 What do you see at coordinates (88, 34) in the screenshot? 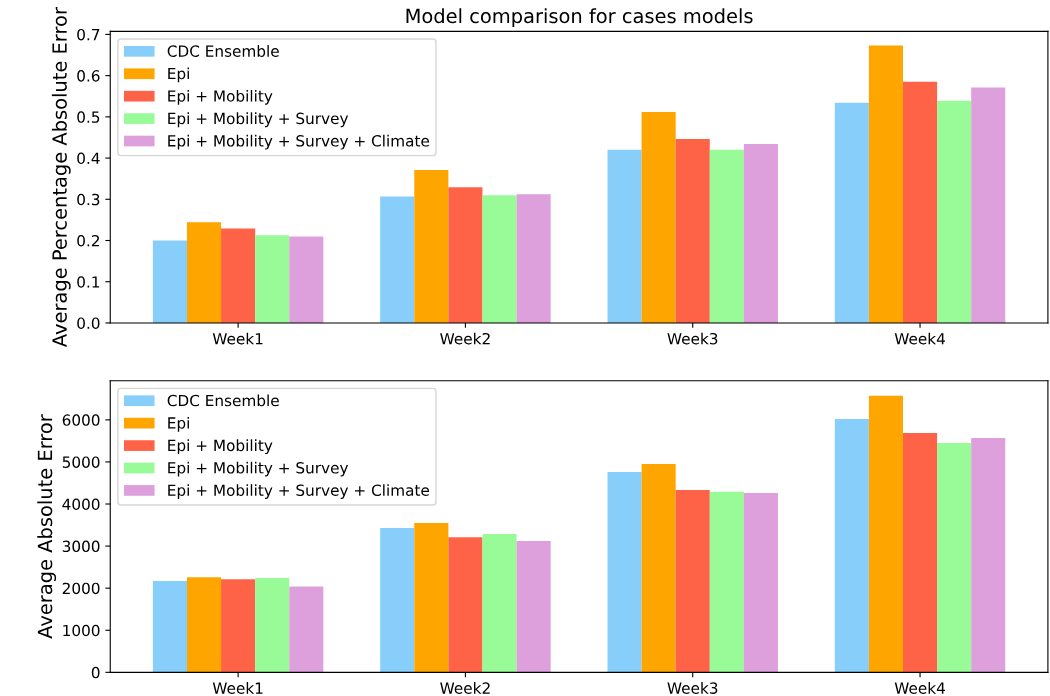
I see `y-tick-label: 0.7` at bounding box center [88, 34].